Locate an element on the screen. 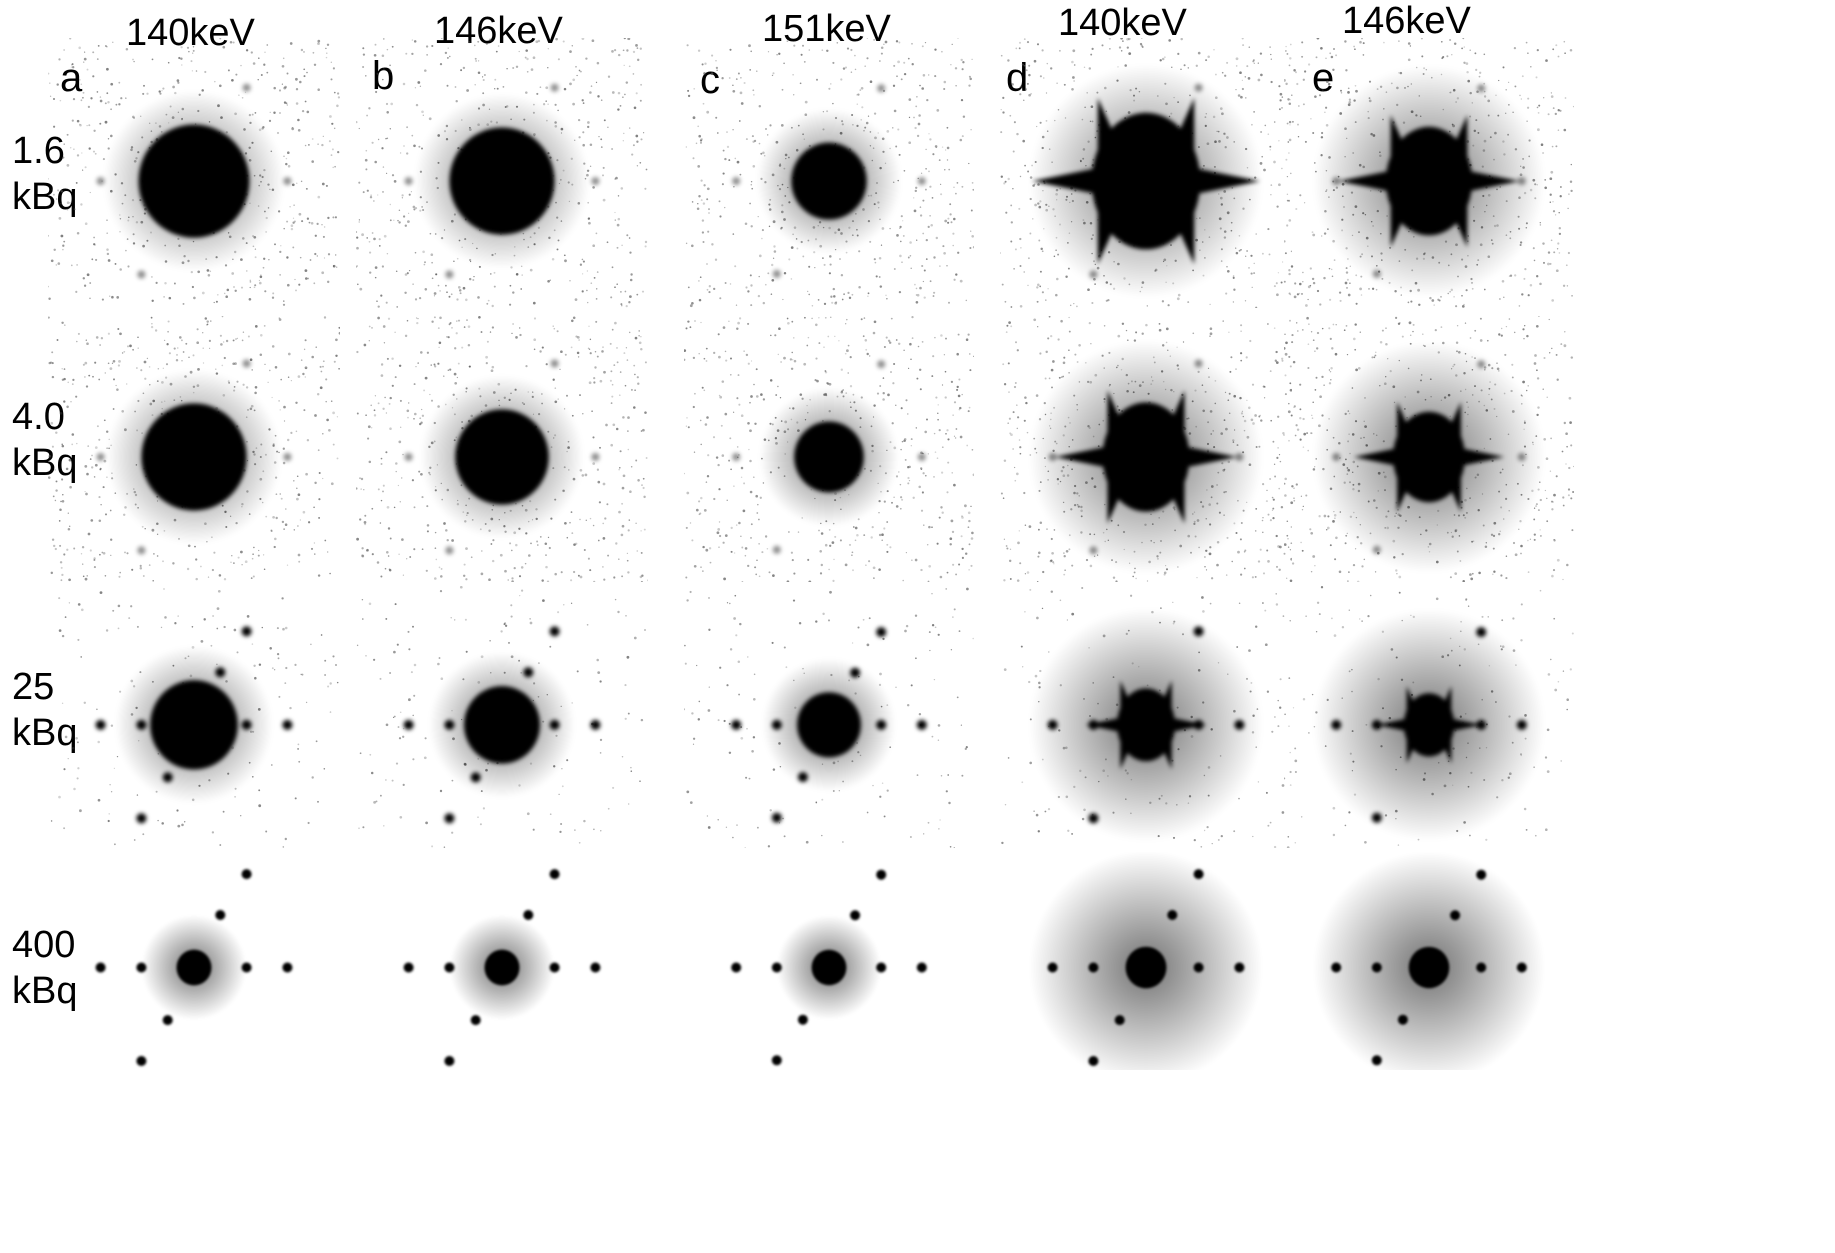 The height and width of the screenshot is (1253, 1835). image-panel-a-row1 is located at coordinates (194, 173).